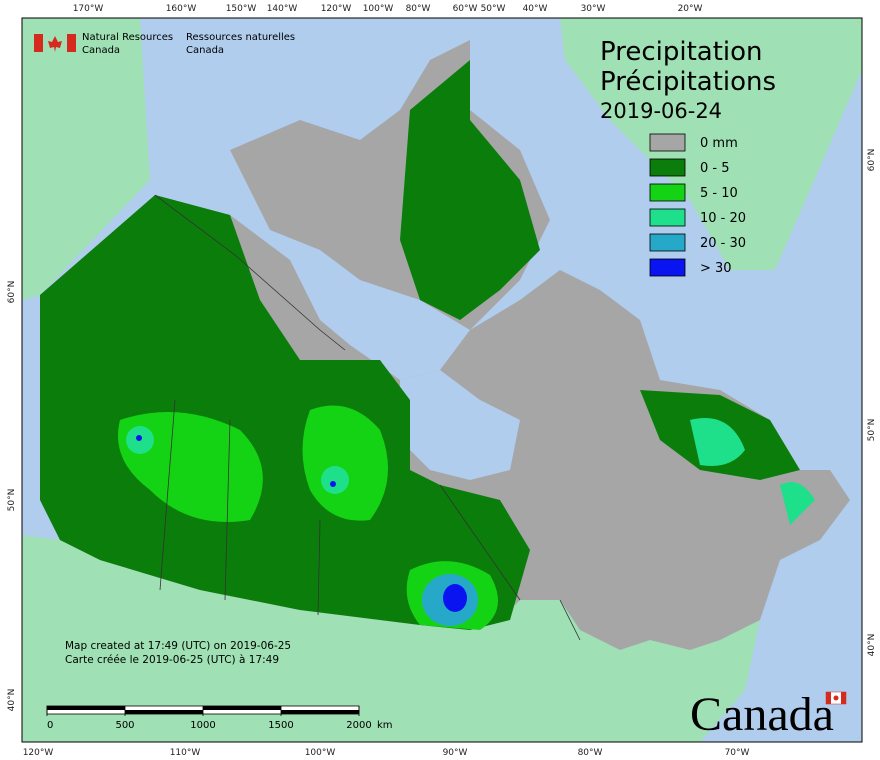 This screenshot has height=760, width=880. What do you see at coordinates (86, 159) in the screenshot?
I see `alaska` at bounding box center [86, 159].